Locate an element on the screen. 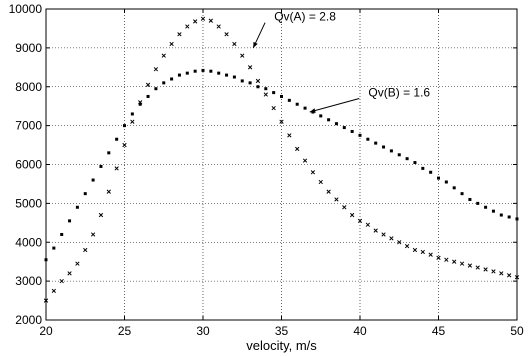  x-tick-label-3: 35 is located at coordinates (282, 331).